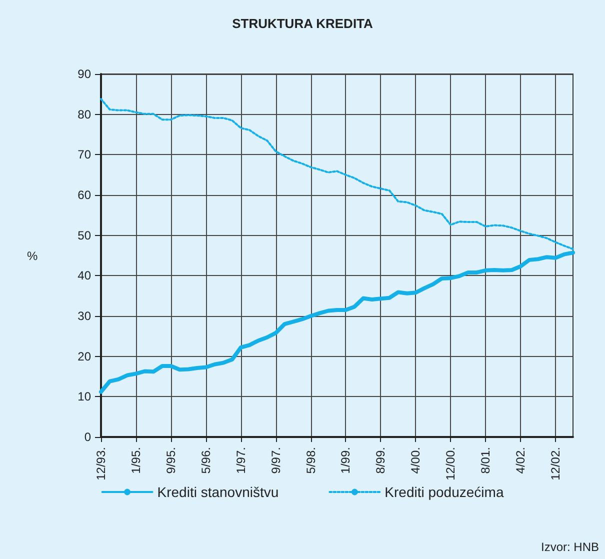  I want to click on x-tick-label: 12/00., so click(451, 463).